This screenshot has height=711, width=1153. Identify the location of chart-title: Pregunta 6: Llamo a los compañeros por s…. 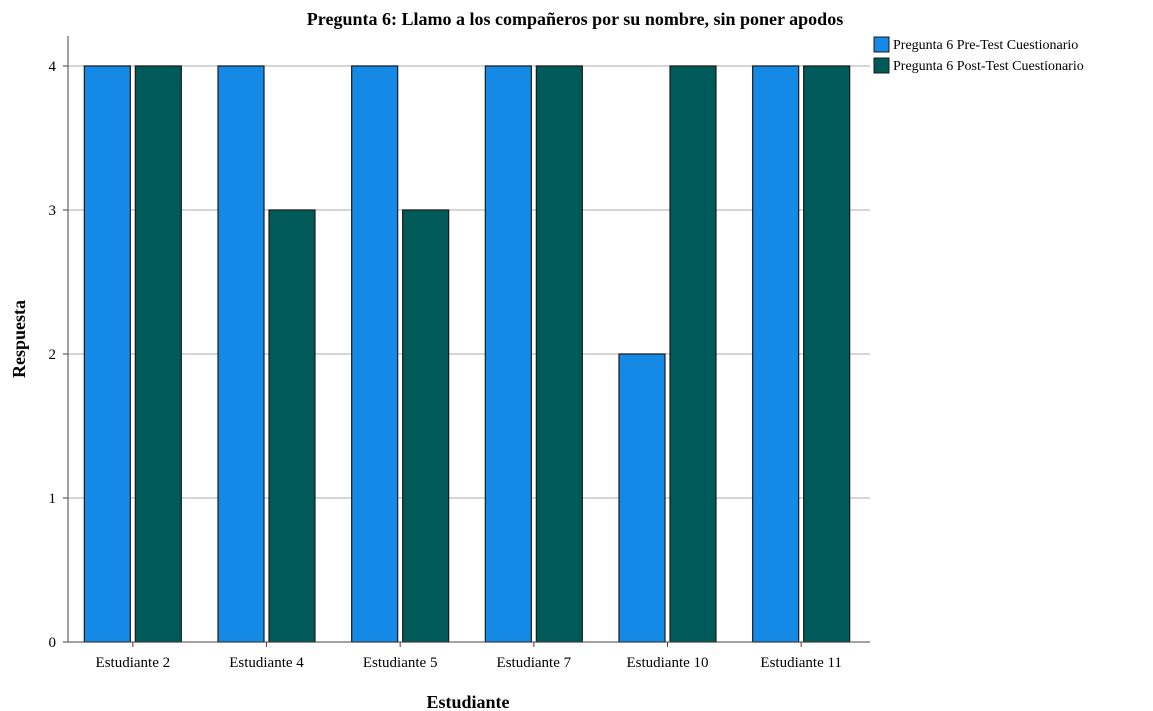
(575, 19).